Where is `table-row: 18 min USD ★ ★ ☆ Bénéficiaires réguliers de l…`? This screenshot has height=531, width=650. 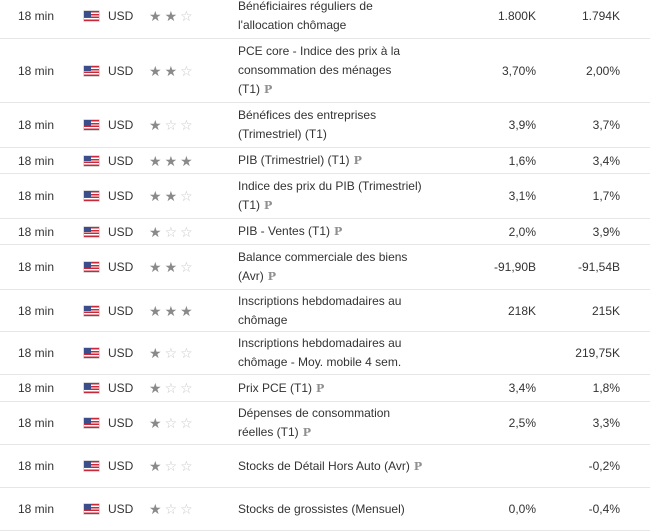
table-row: 18 min USD ★ ★ ☆ Bénéficiaires réguliers de l… is located at coordinates (325, 19).